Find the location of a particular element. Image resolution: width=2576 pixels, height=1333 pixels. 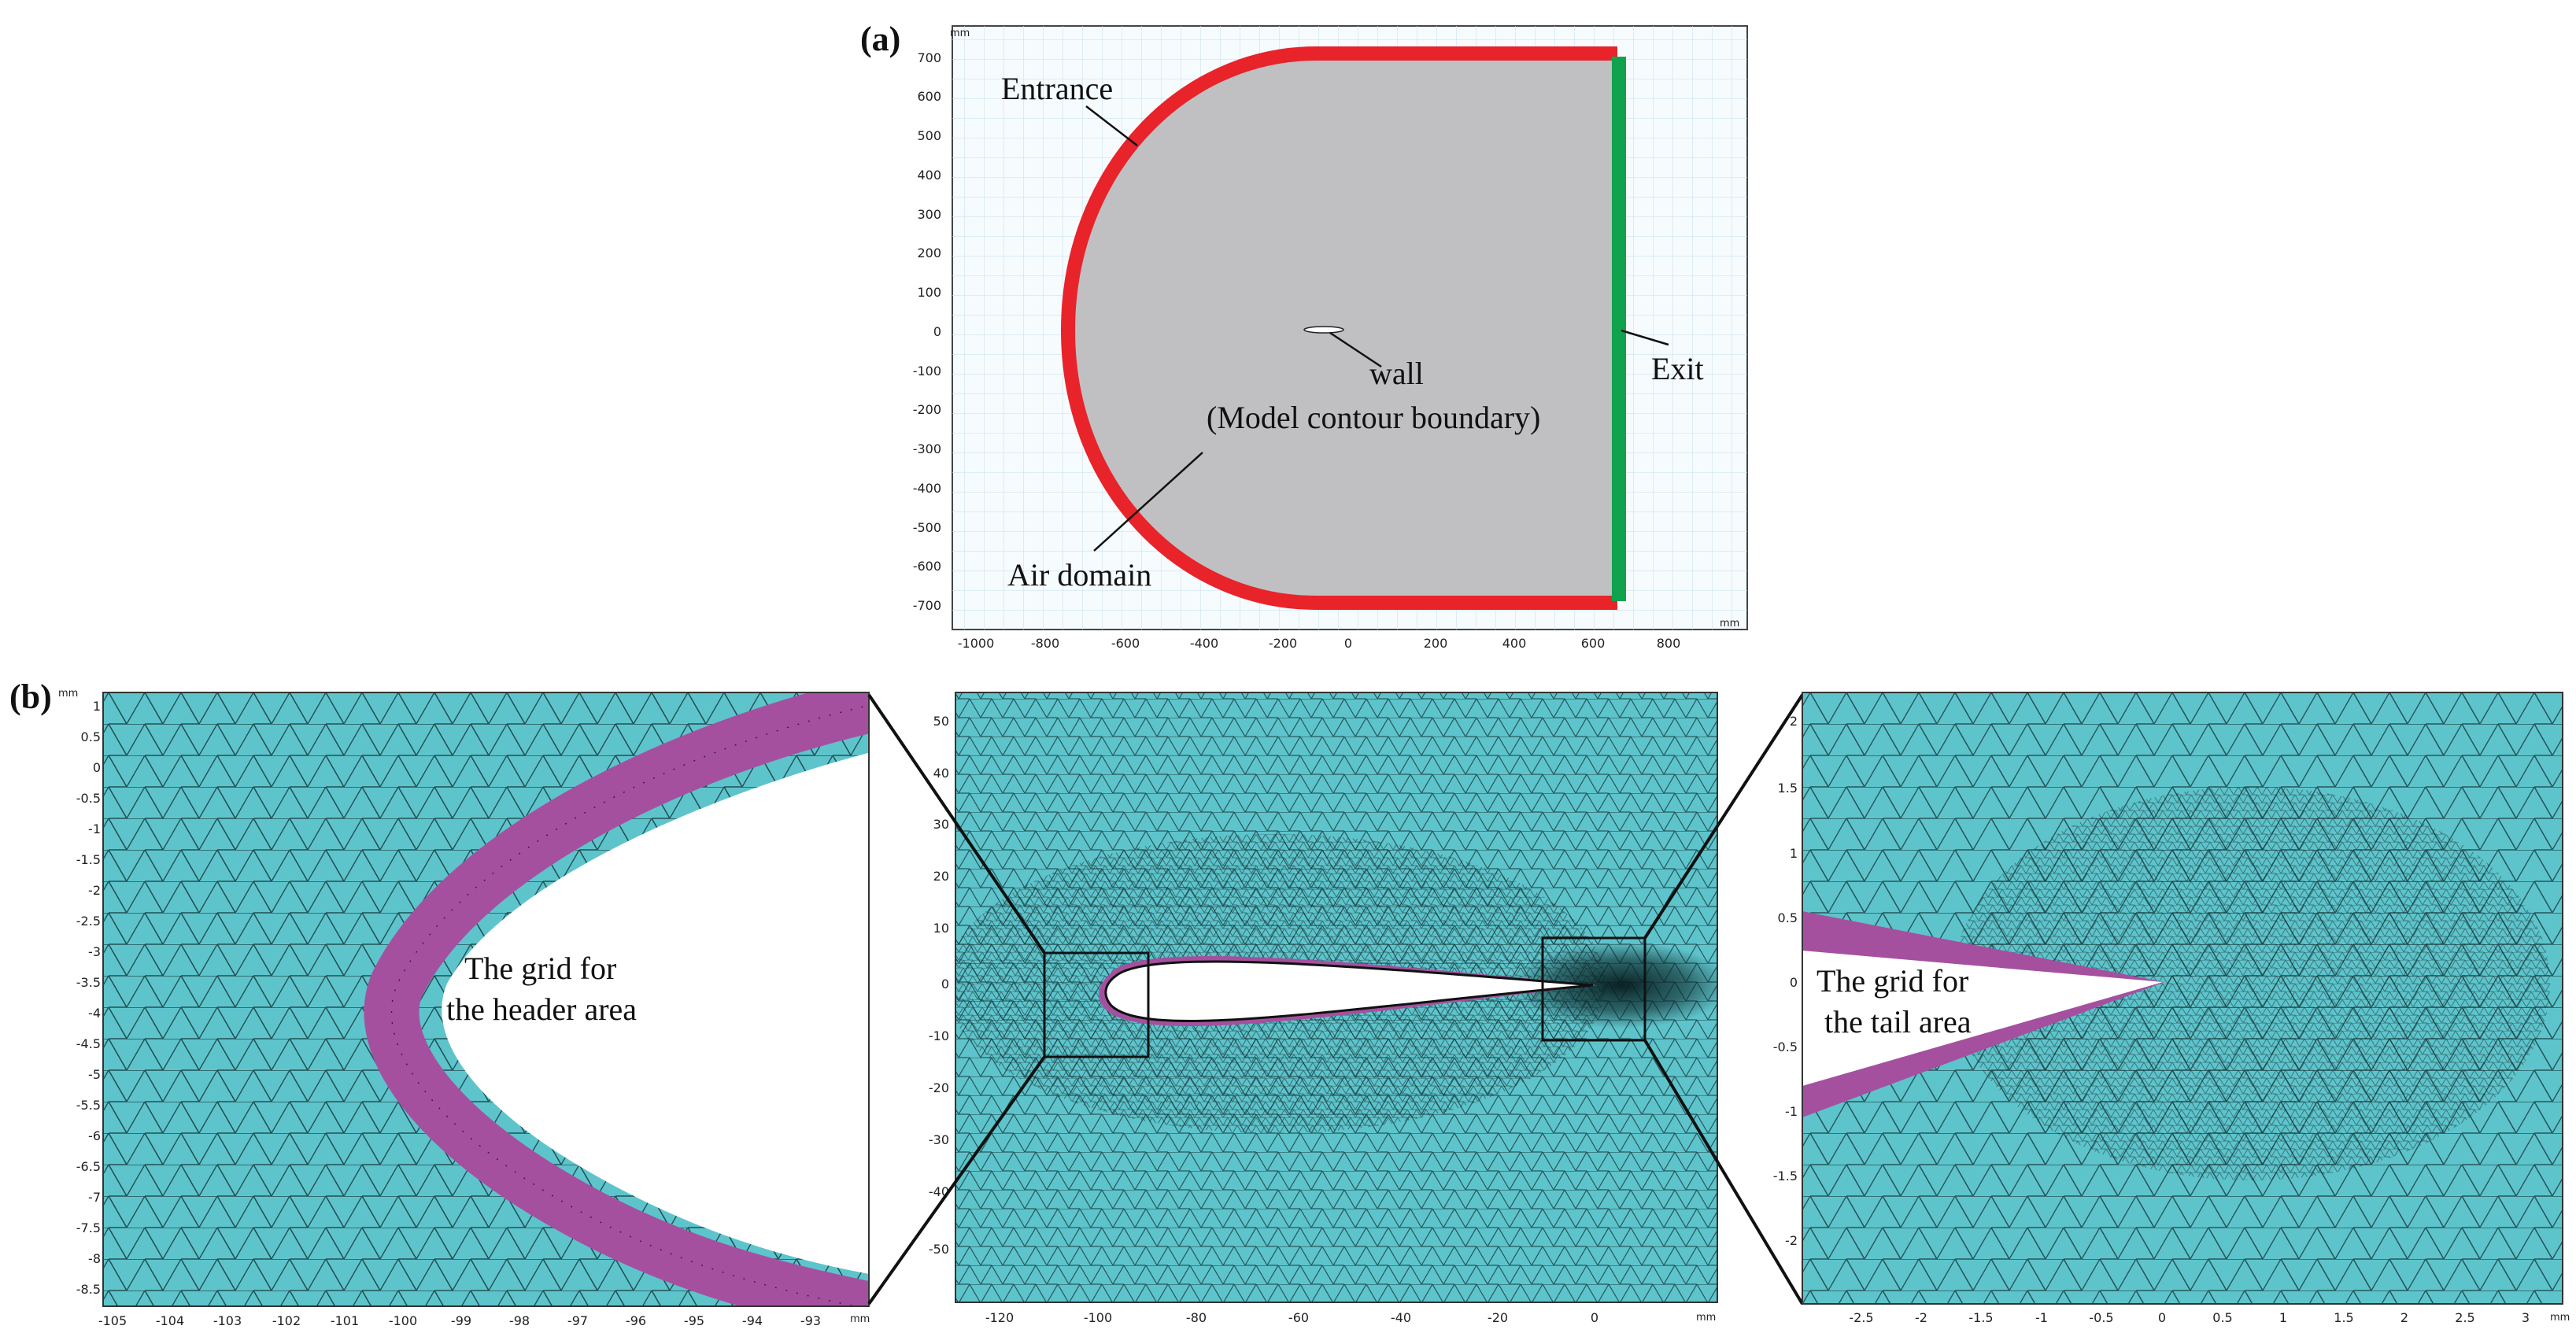

right-x-neg1: -1 is located at coordinates (2041, 1317).